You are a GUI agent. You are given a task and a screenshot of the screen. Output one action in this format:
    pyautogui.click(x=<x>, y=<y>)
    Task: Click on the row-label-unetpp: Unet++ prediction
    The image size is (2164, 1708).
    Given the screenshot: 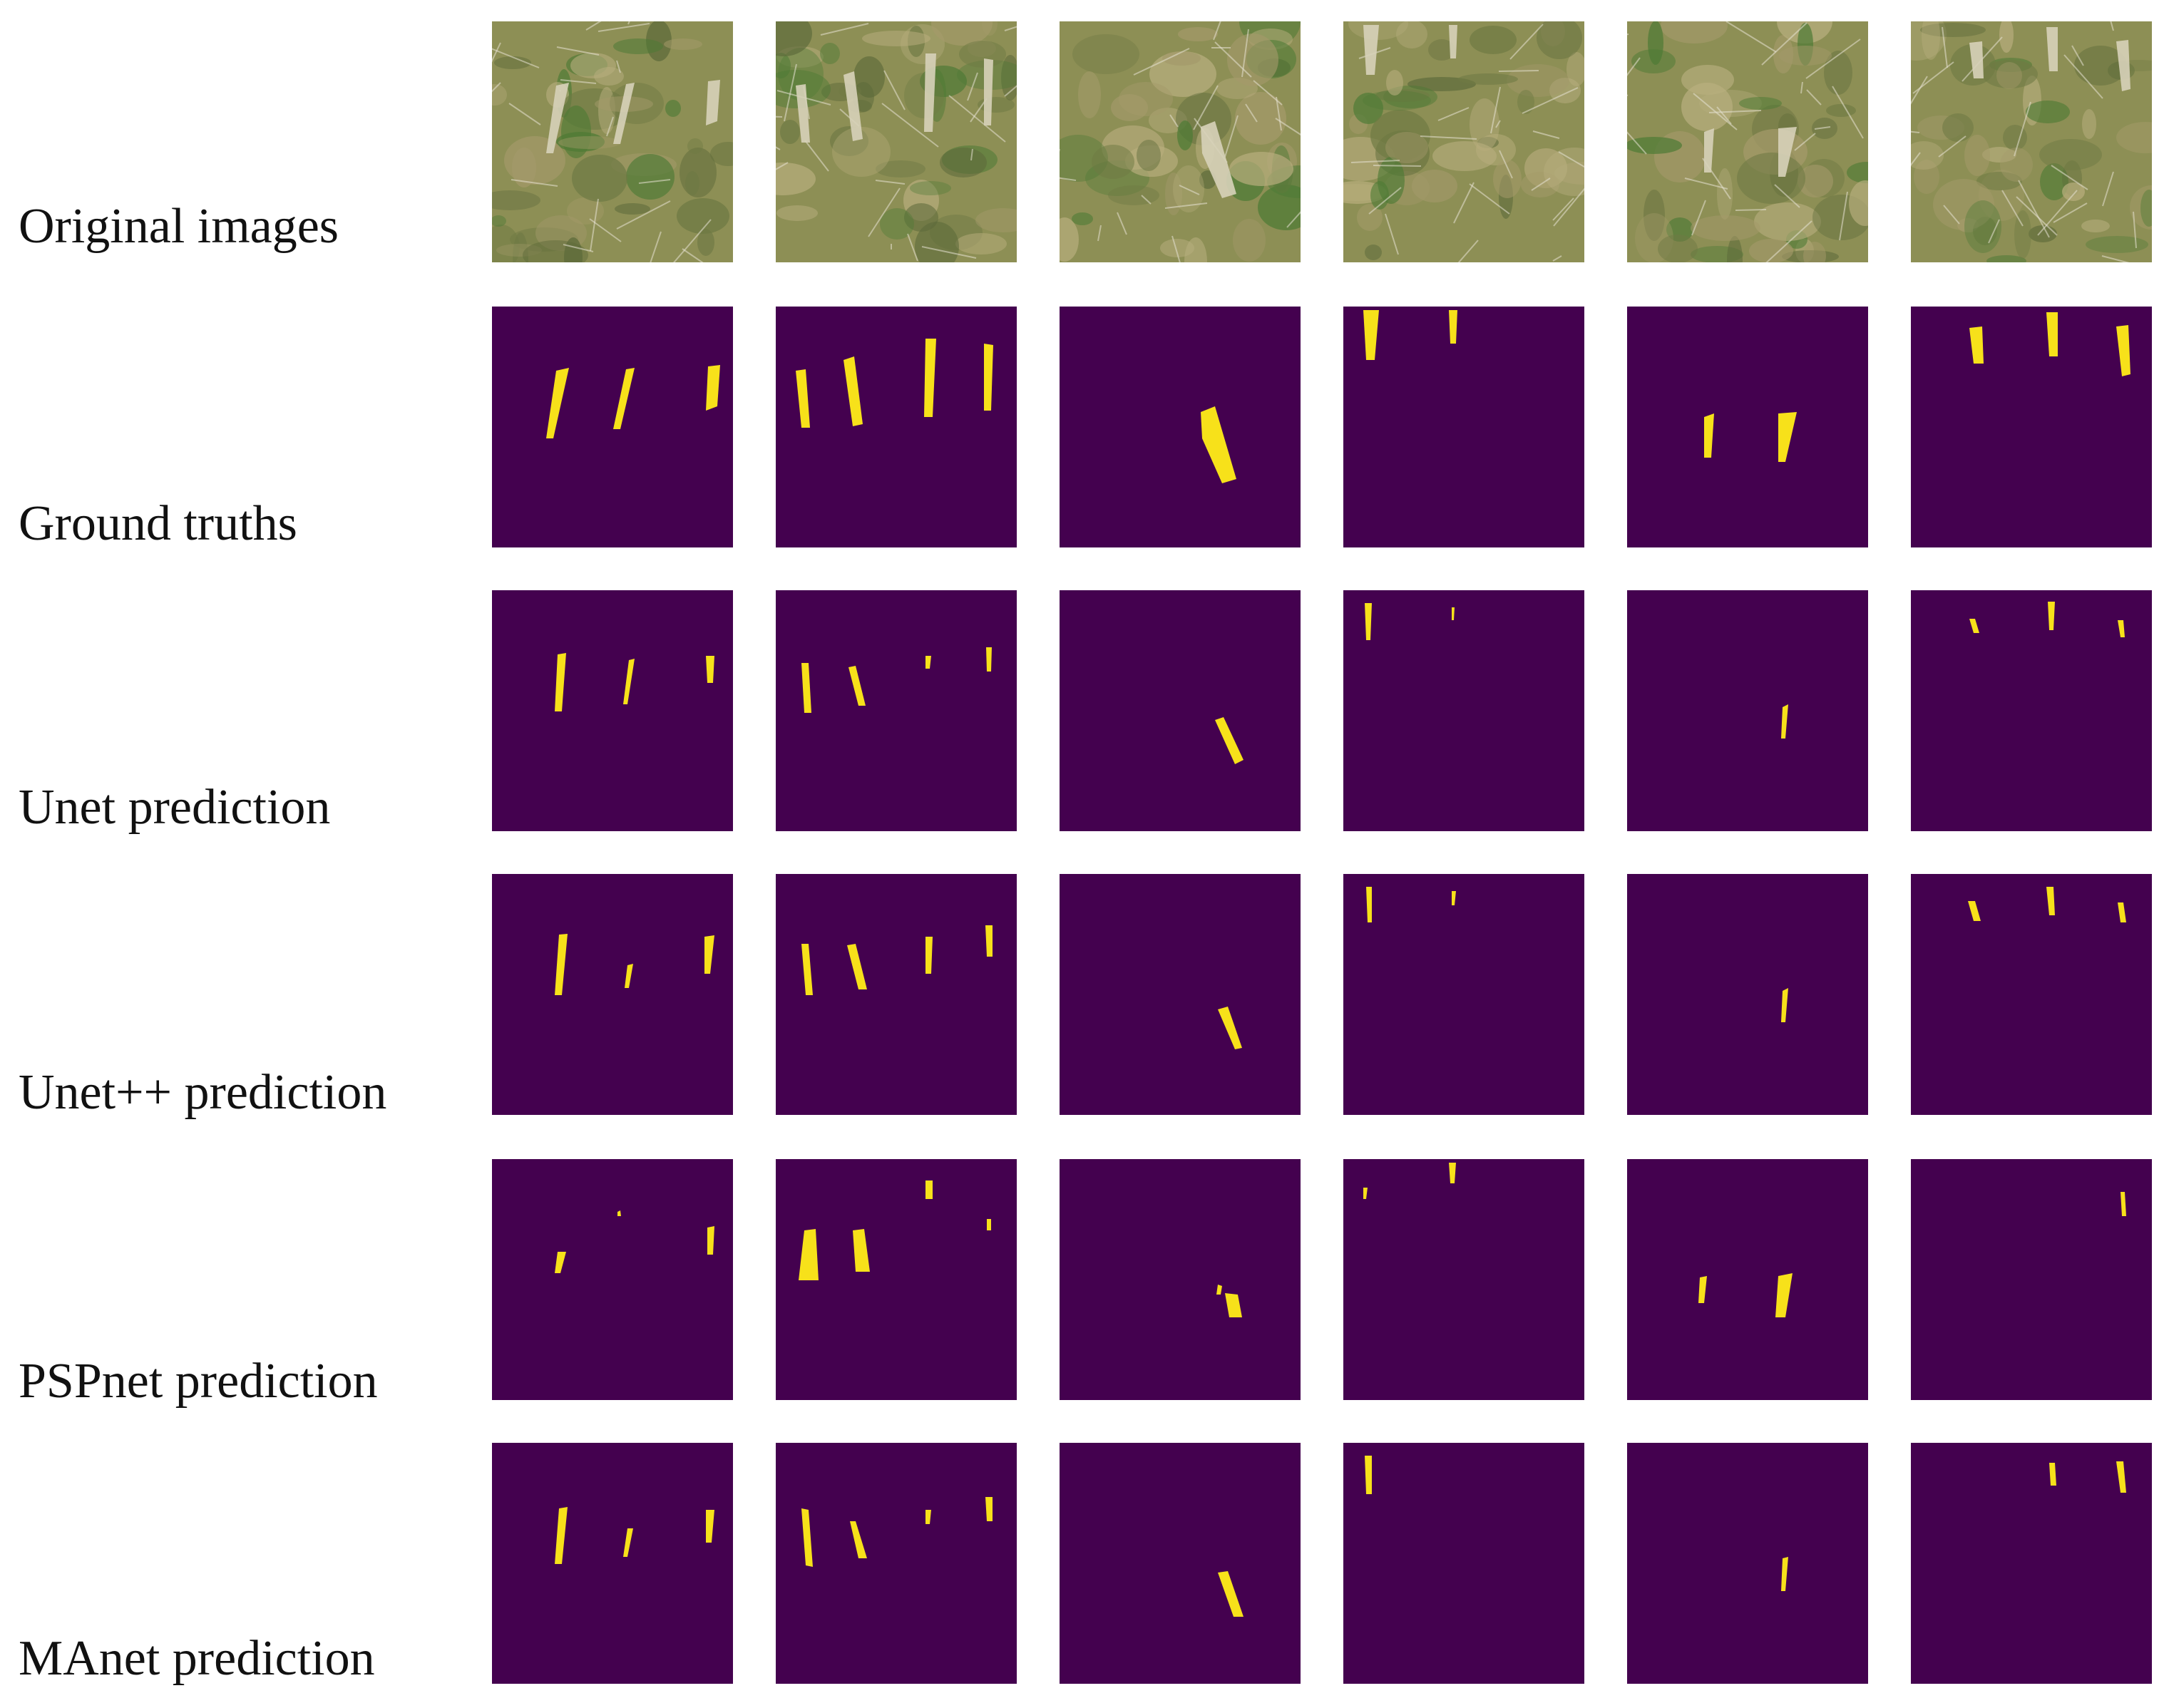 What is the action you would take?
    pyautogui.click(x=203, y=1092)
    